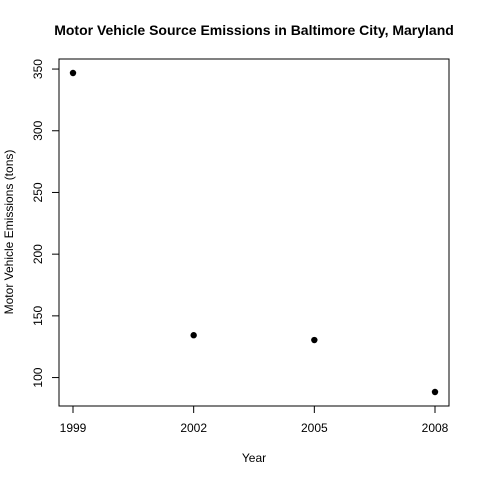 This screenshot has height=480, width=480. Describe the element at coordinates (435, 428) in the screenshot. I see `x-tick-label: 2008` at that location.